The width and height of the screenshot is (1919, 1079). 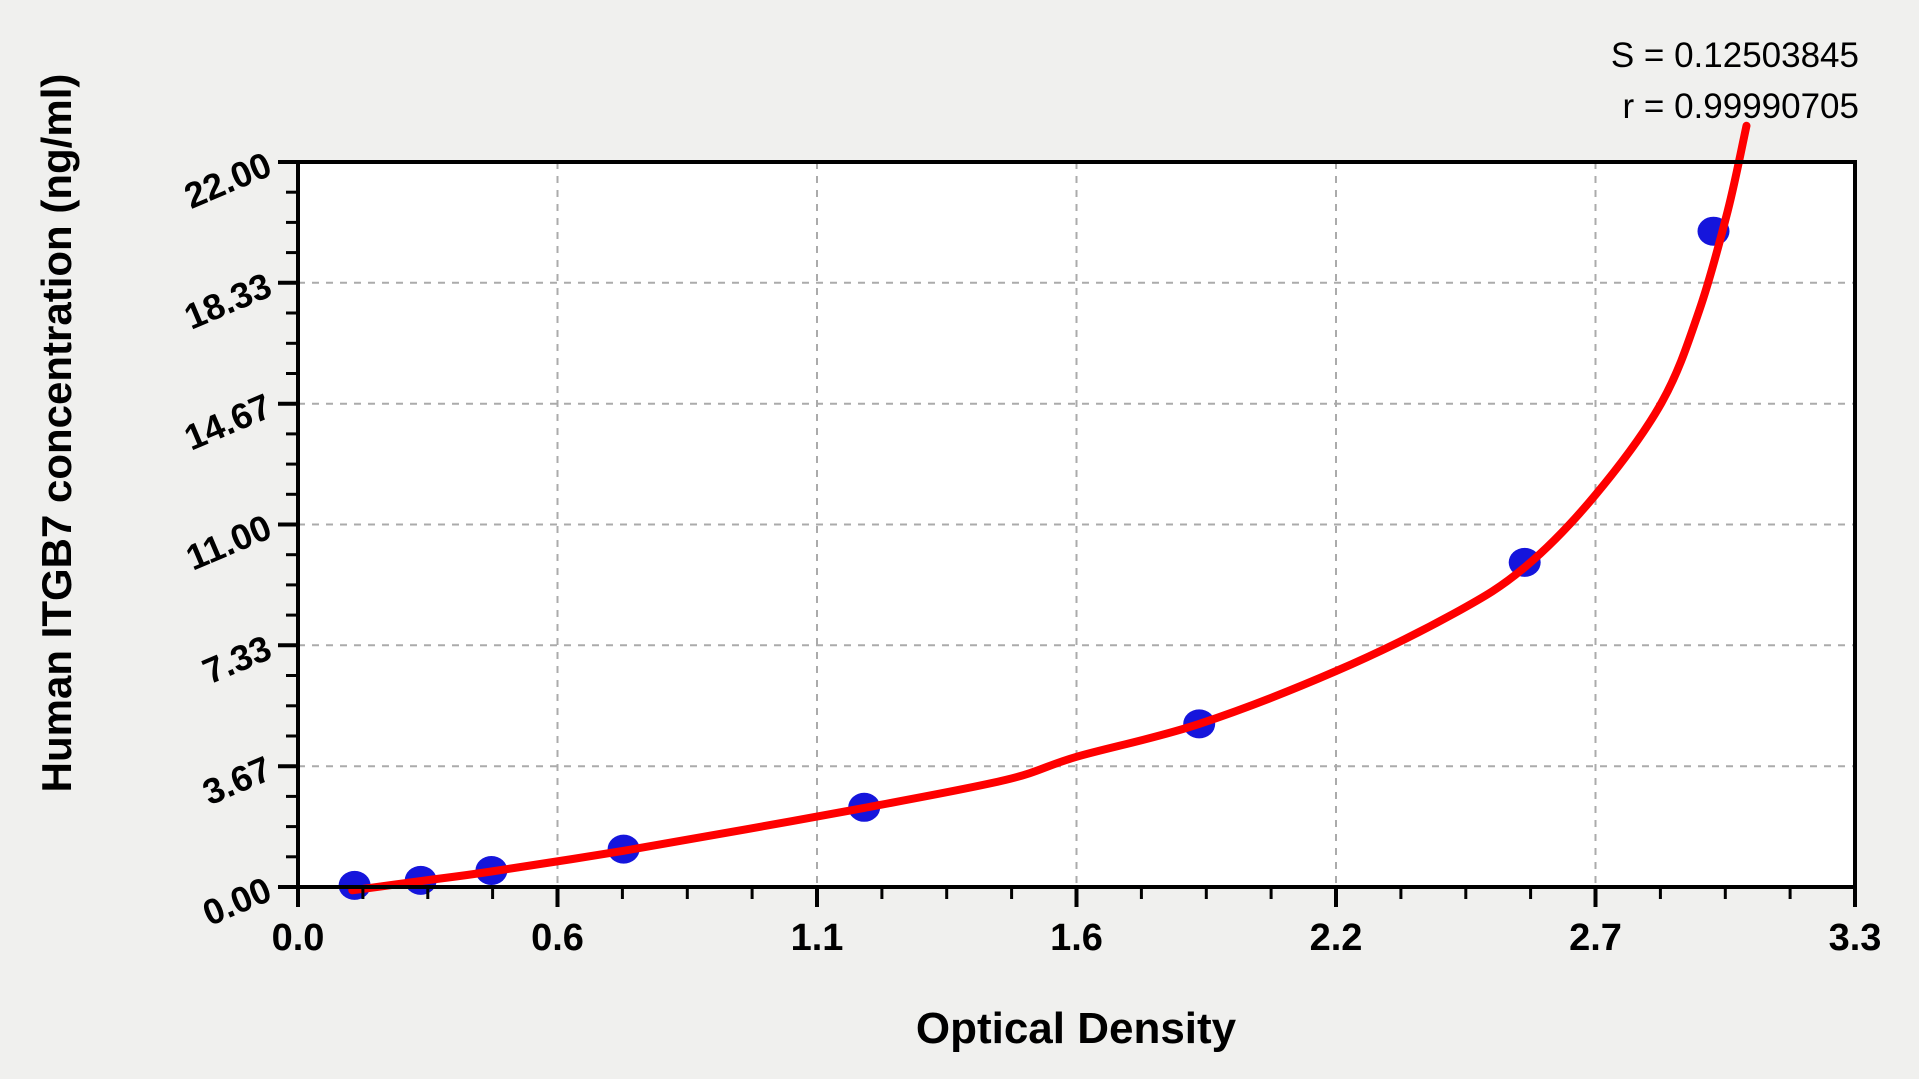 What do you see at coordinates (817, 938) in the screenshot?
I see `x-tick-label: 1.1` at bounding box center [817, 938].